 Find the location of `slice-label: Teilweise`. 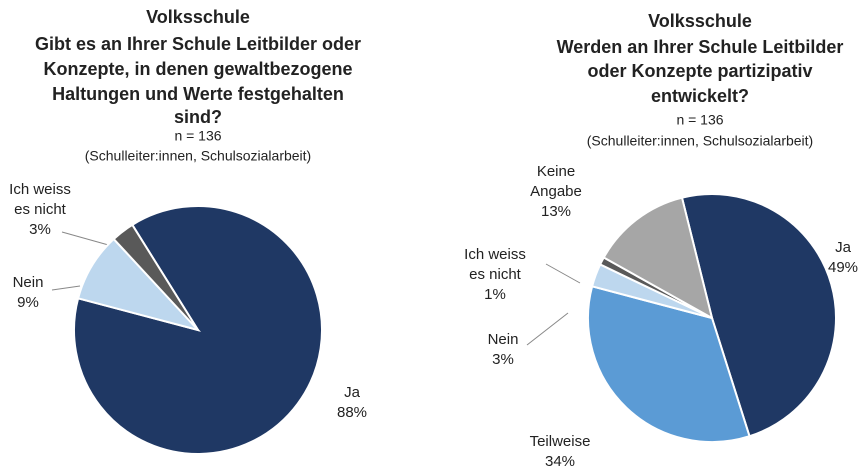

slice-label: Teilweise is located at coordinates (560, 441).